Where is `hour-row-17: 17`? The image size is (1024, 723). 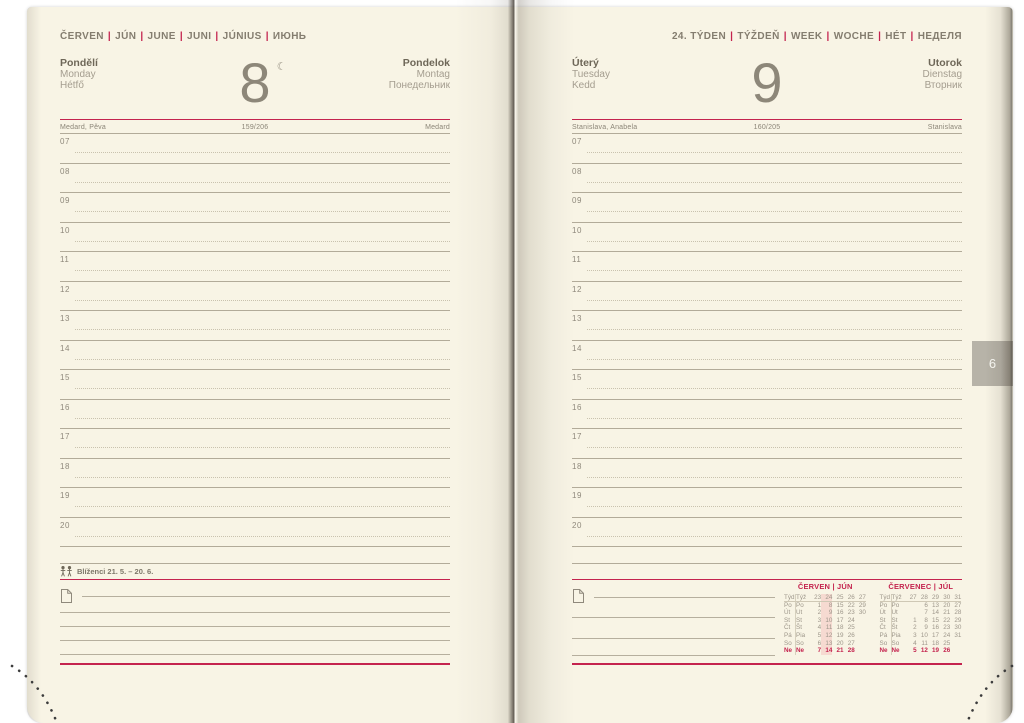 hour-row-17: 17 is located at coordinates (767, 443).